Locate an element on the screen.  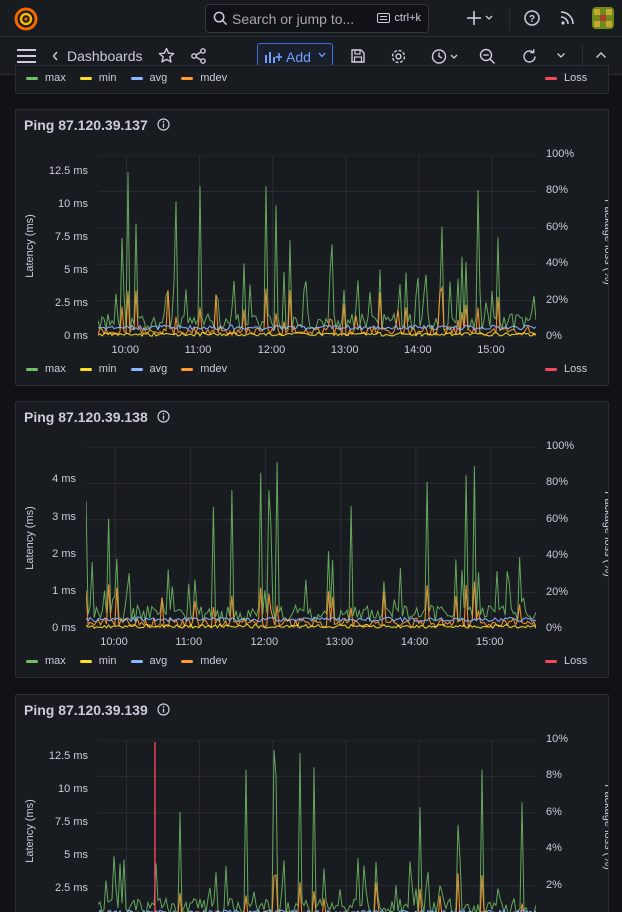
grafana-logo-icon is located at coordinates (26, 19).